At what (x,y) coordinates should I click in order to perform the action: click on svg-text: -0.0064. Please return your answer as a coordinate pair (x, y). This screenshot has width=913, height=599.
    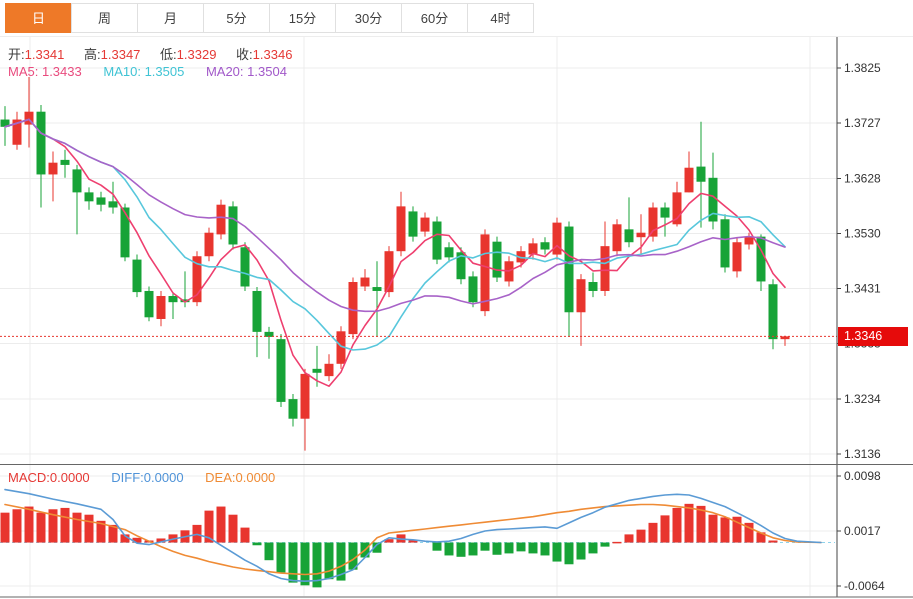
    Looking at the image, I should click on (864, 586).